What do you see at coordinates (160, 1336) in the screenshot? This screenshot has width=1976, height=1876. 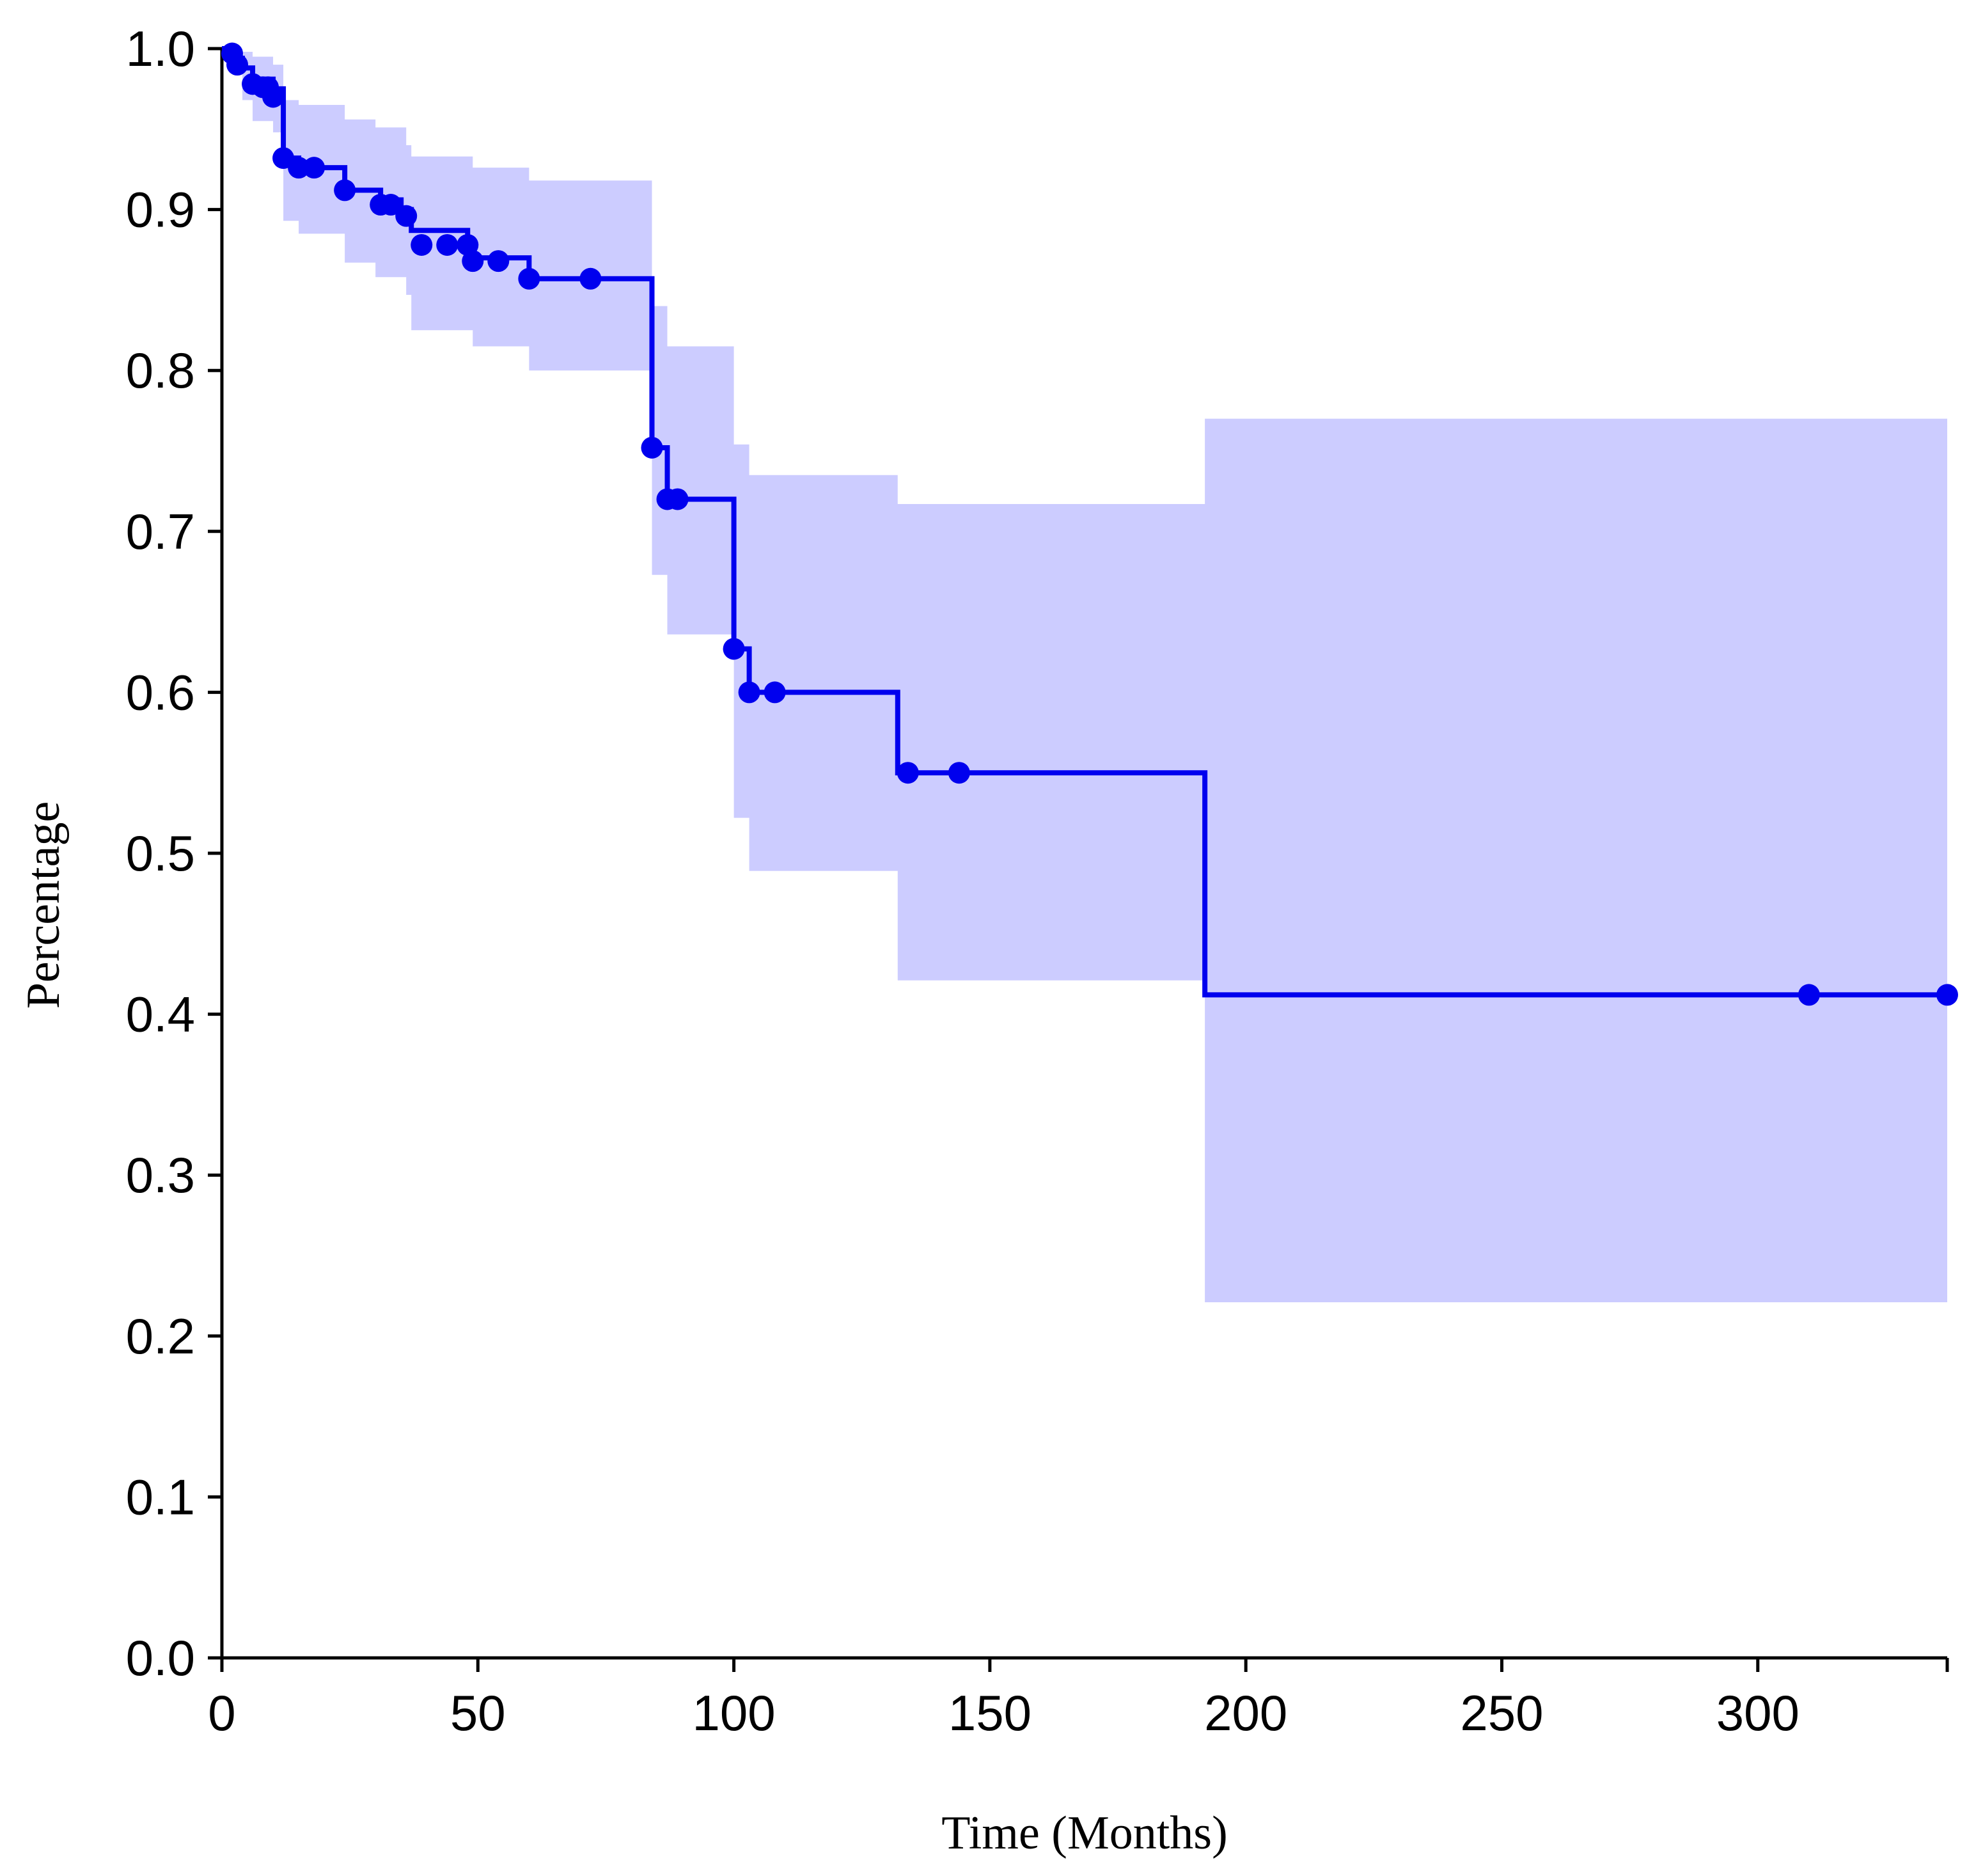 I see `y-tick-label: 0.2` at bounding box center [160, 1336].